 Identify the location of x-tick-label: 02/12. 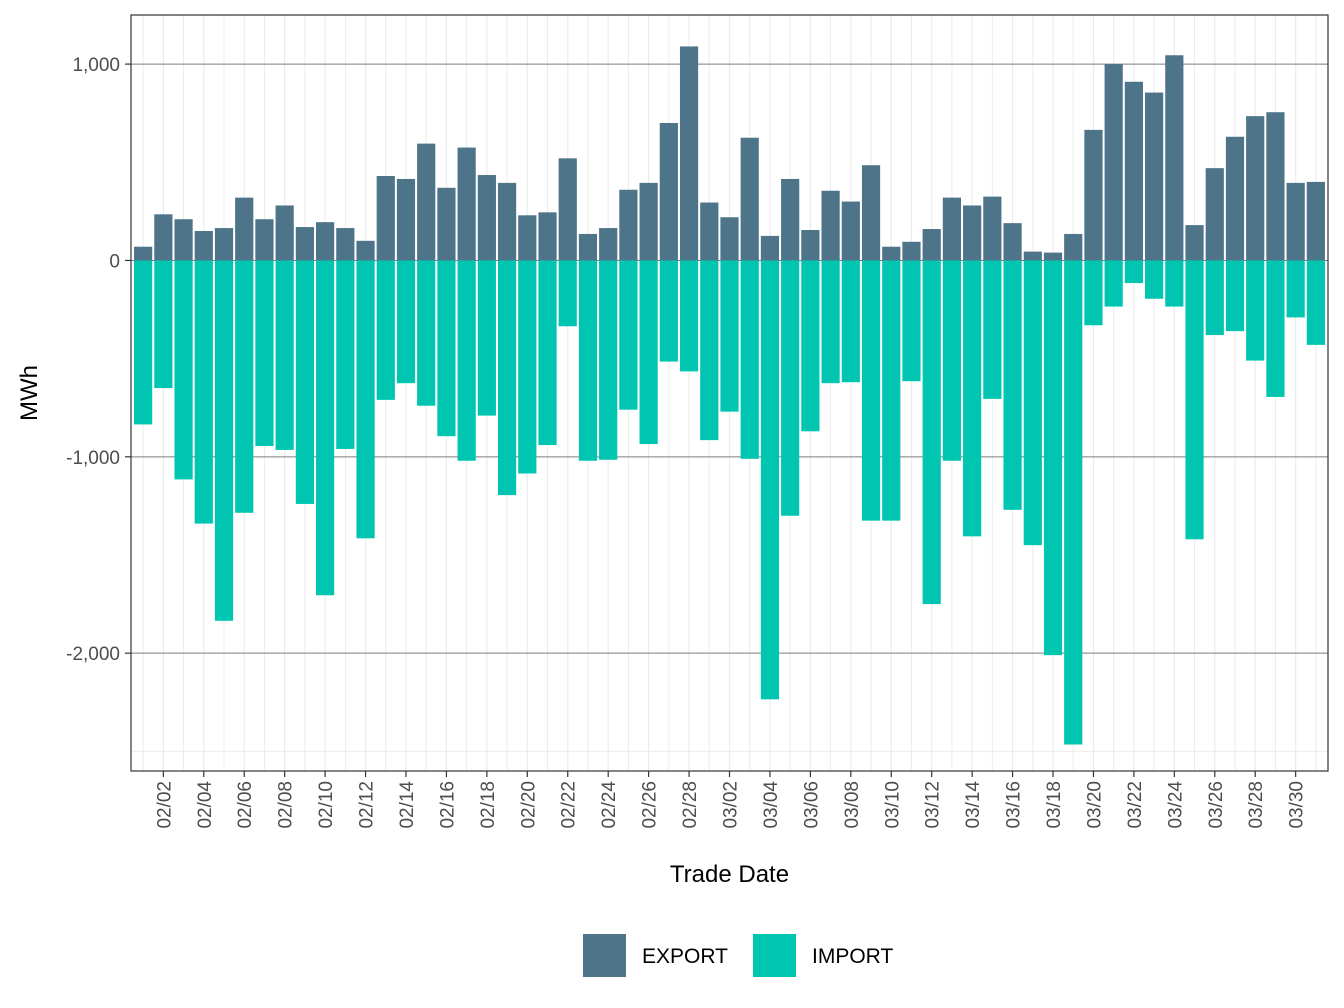
(367, 805).